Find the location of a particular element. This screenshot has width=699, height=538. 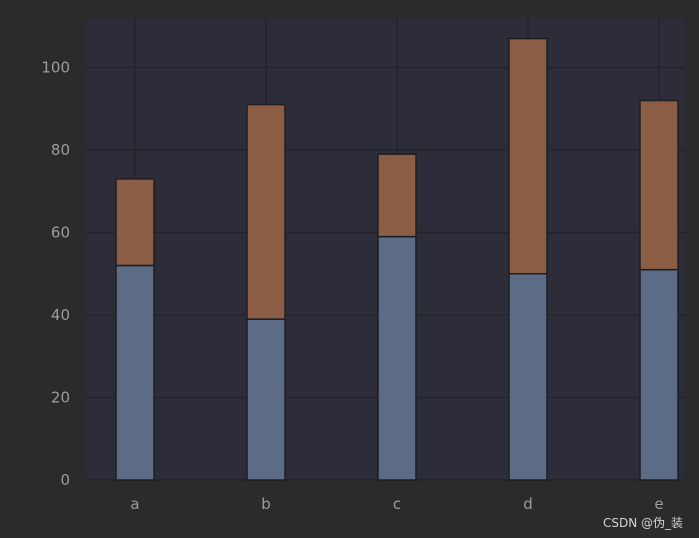

y-tick-label: 100 is located at coordinates (55, 68).